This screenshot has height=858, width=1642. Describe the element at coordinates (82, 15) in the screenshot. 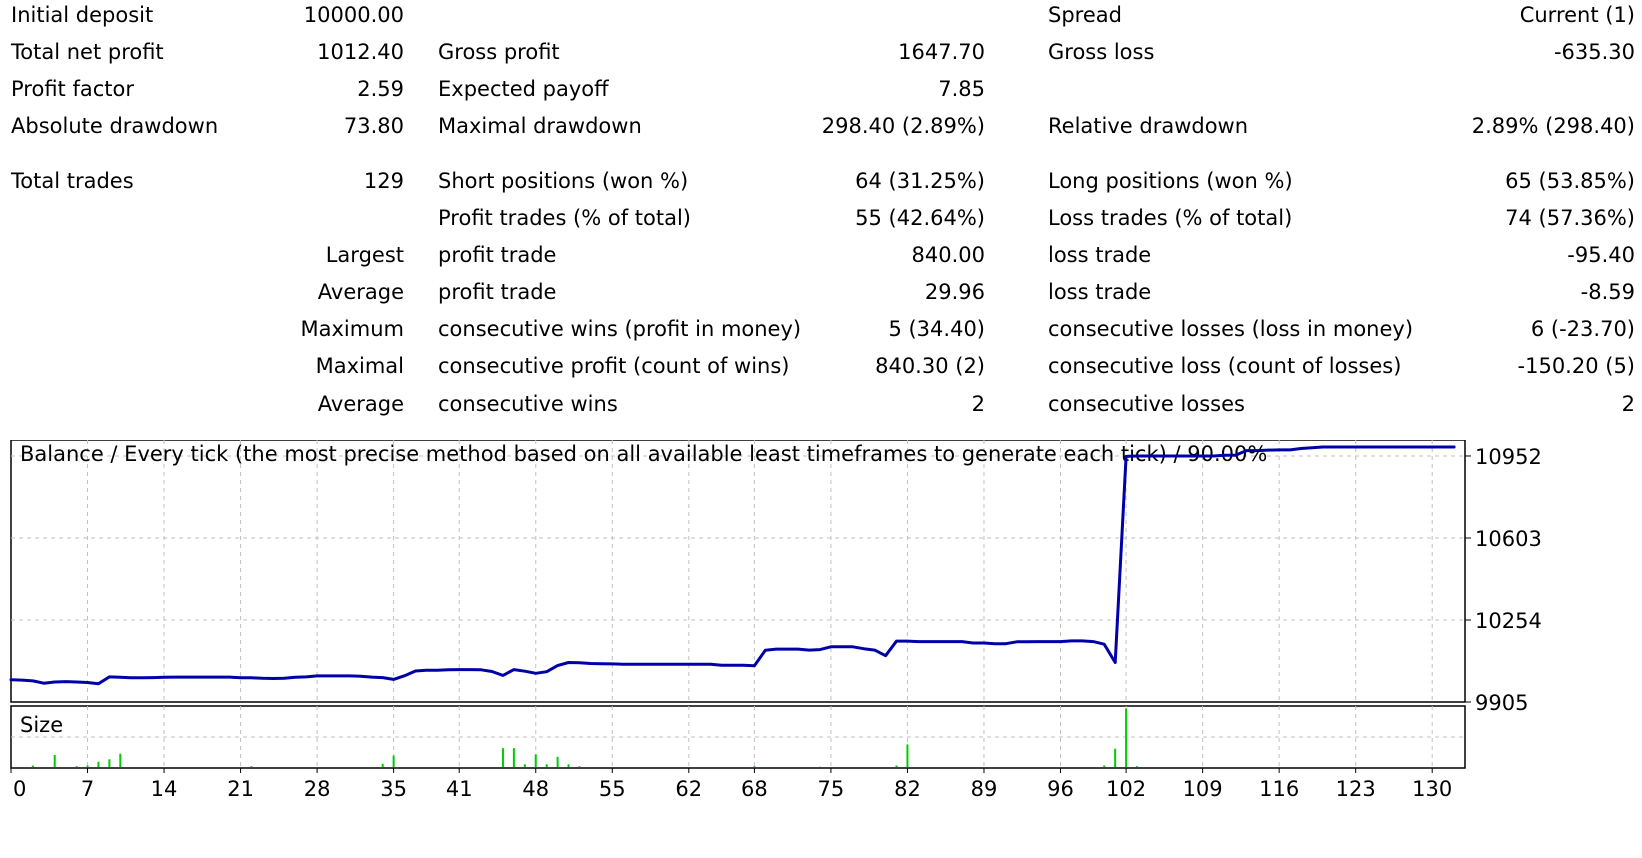

I see `report-r0-c1: Initial deposit` at that location.